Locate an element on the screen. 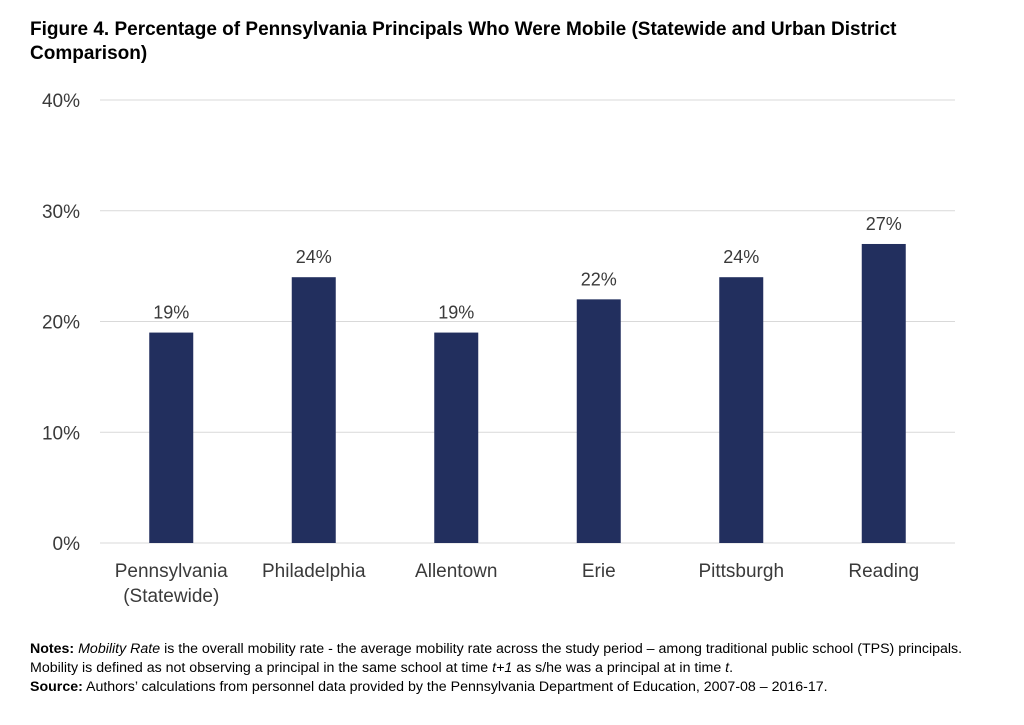  category-label: Allentown is located at coordinates (456, 571).